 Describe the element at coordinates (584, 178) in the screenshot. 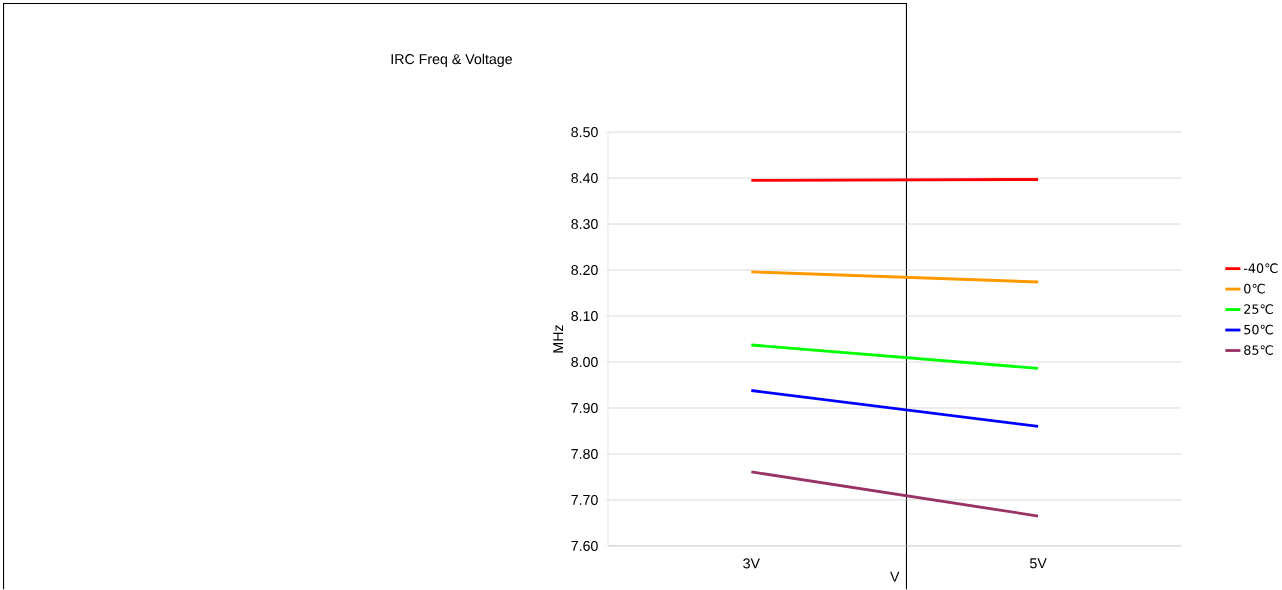

I see `y-tick-label: 8.40` at that location.